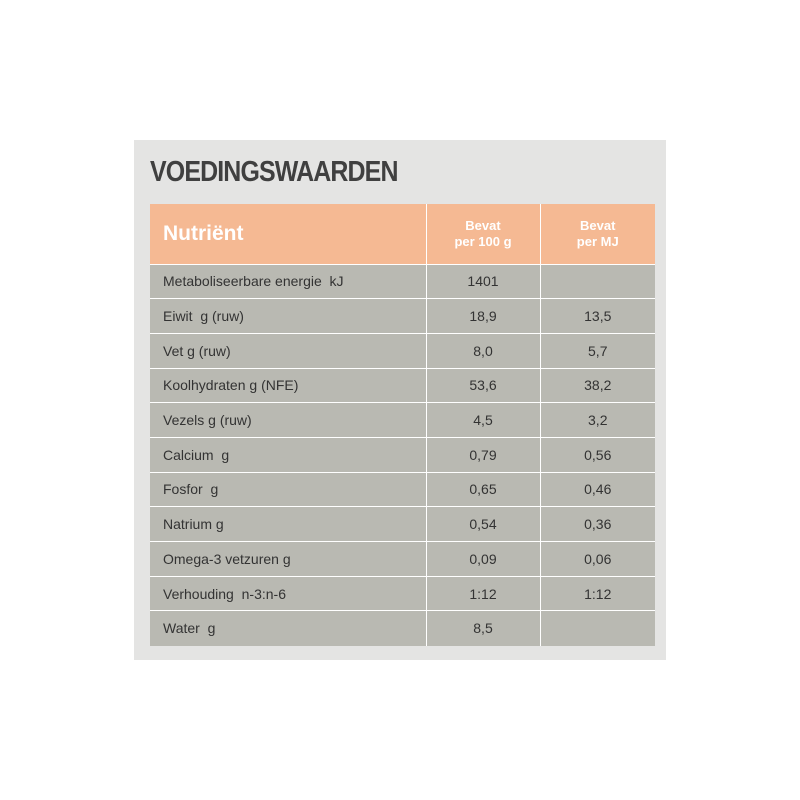 The width and height of the screenshot is (800, 800). Describe the element at coordinates (482, 628) in the screenshot. I see `value-per-100g: 8,5` at that location.